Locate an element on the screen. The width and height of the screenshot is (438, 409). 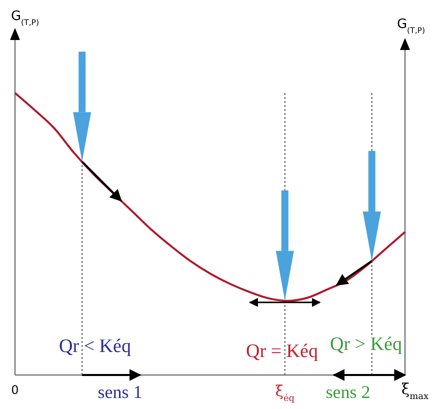
text: sens 1 is located at coordinates (120, 392).